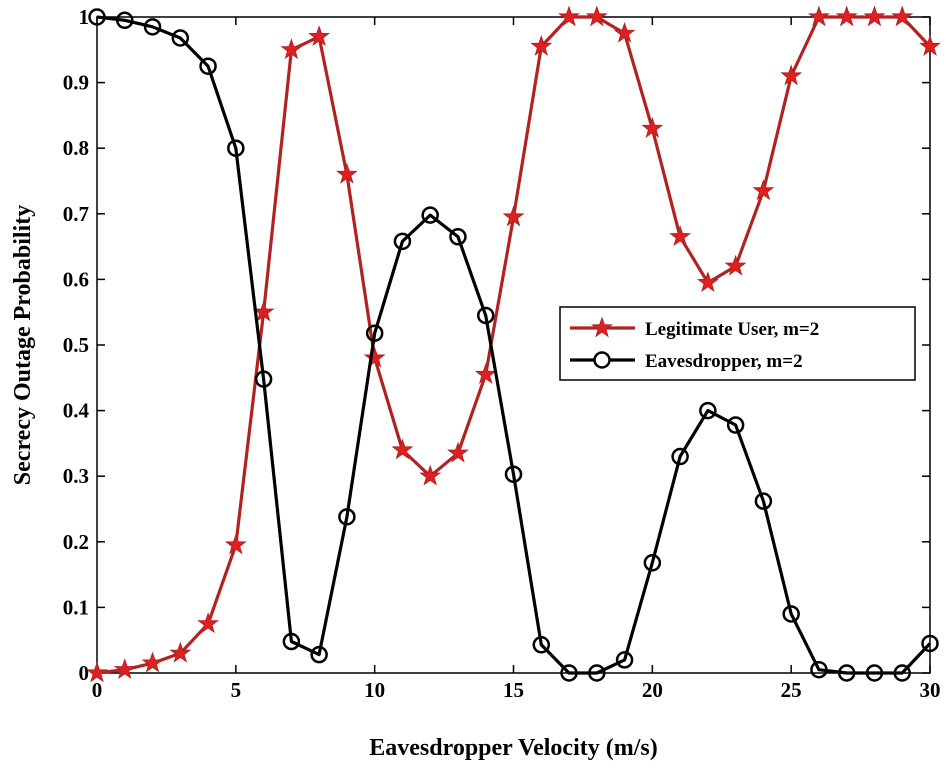 Image resolution: width=950 pixels, height=768 pixels. Describe the element at coordinates (84, 17) in the screenshot. I see `y-tick-label: 1` at that location.